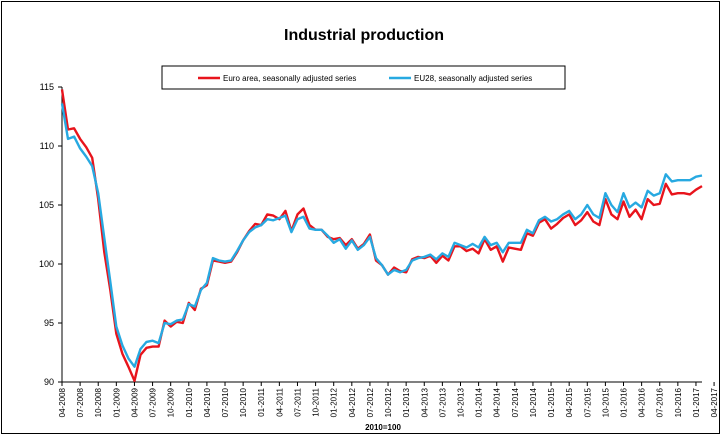  I want to click on x-tick-label: 04-2015, so click(569, 402).